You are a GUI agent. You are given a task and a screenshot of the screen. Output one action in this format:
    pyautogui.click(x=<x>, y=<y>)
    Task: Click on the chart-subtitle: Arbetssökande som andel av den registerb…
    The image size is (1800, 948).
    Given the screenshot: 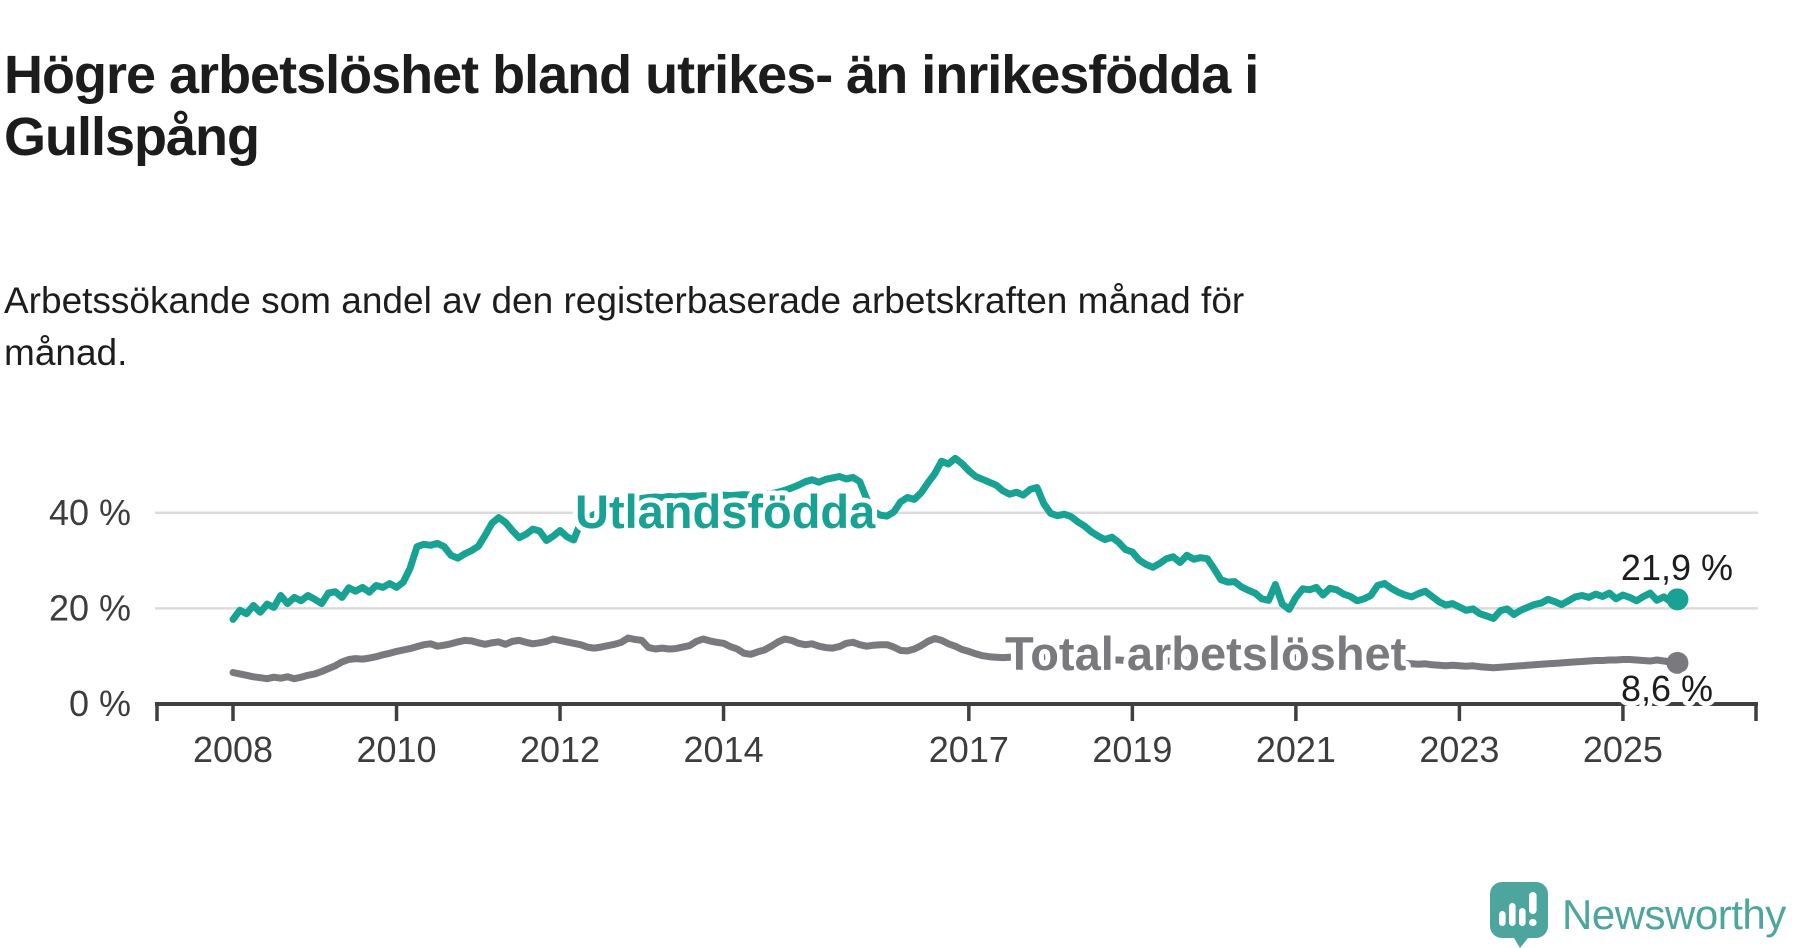 What is the action you would take?
    pyautogui.click(x=854, y=327)
    